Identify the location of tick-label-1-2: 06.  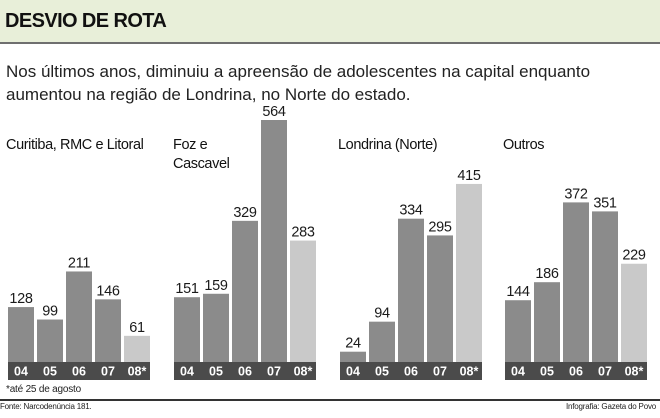
(245, 372).